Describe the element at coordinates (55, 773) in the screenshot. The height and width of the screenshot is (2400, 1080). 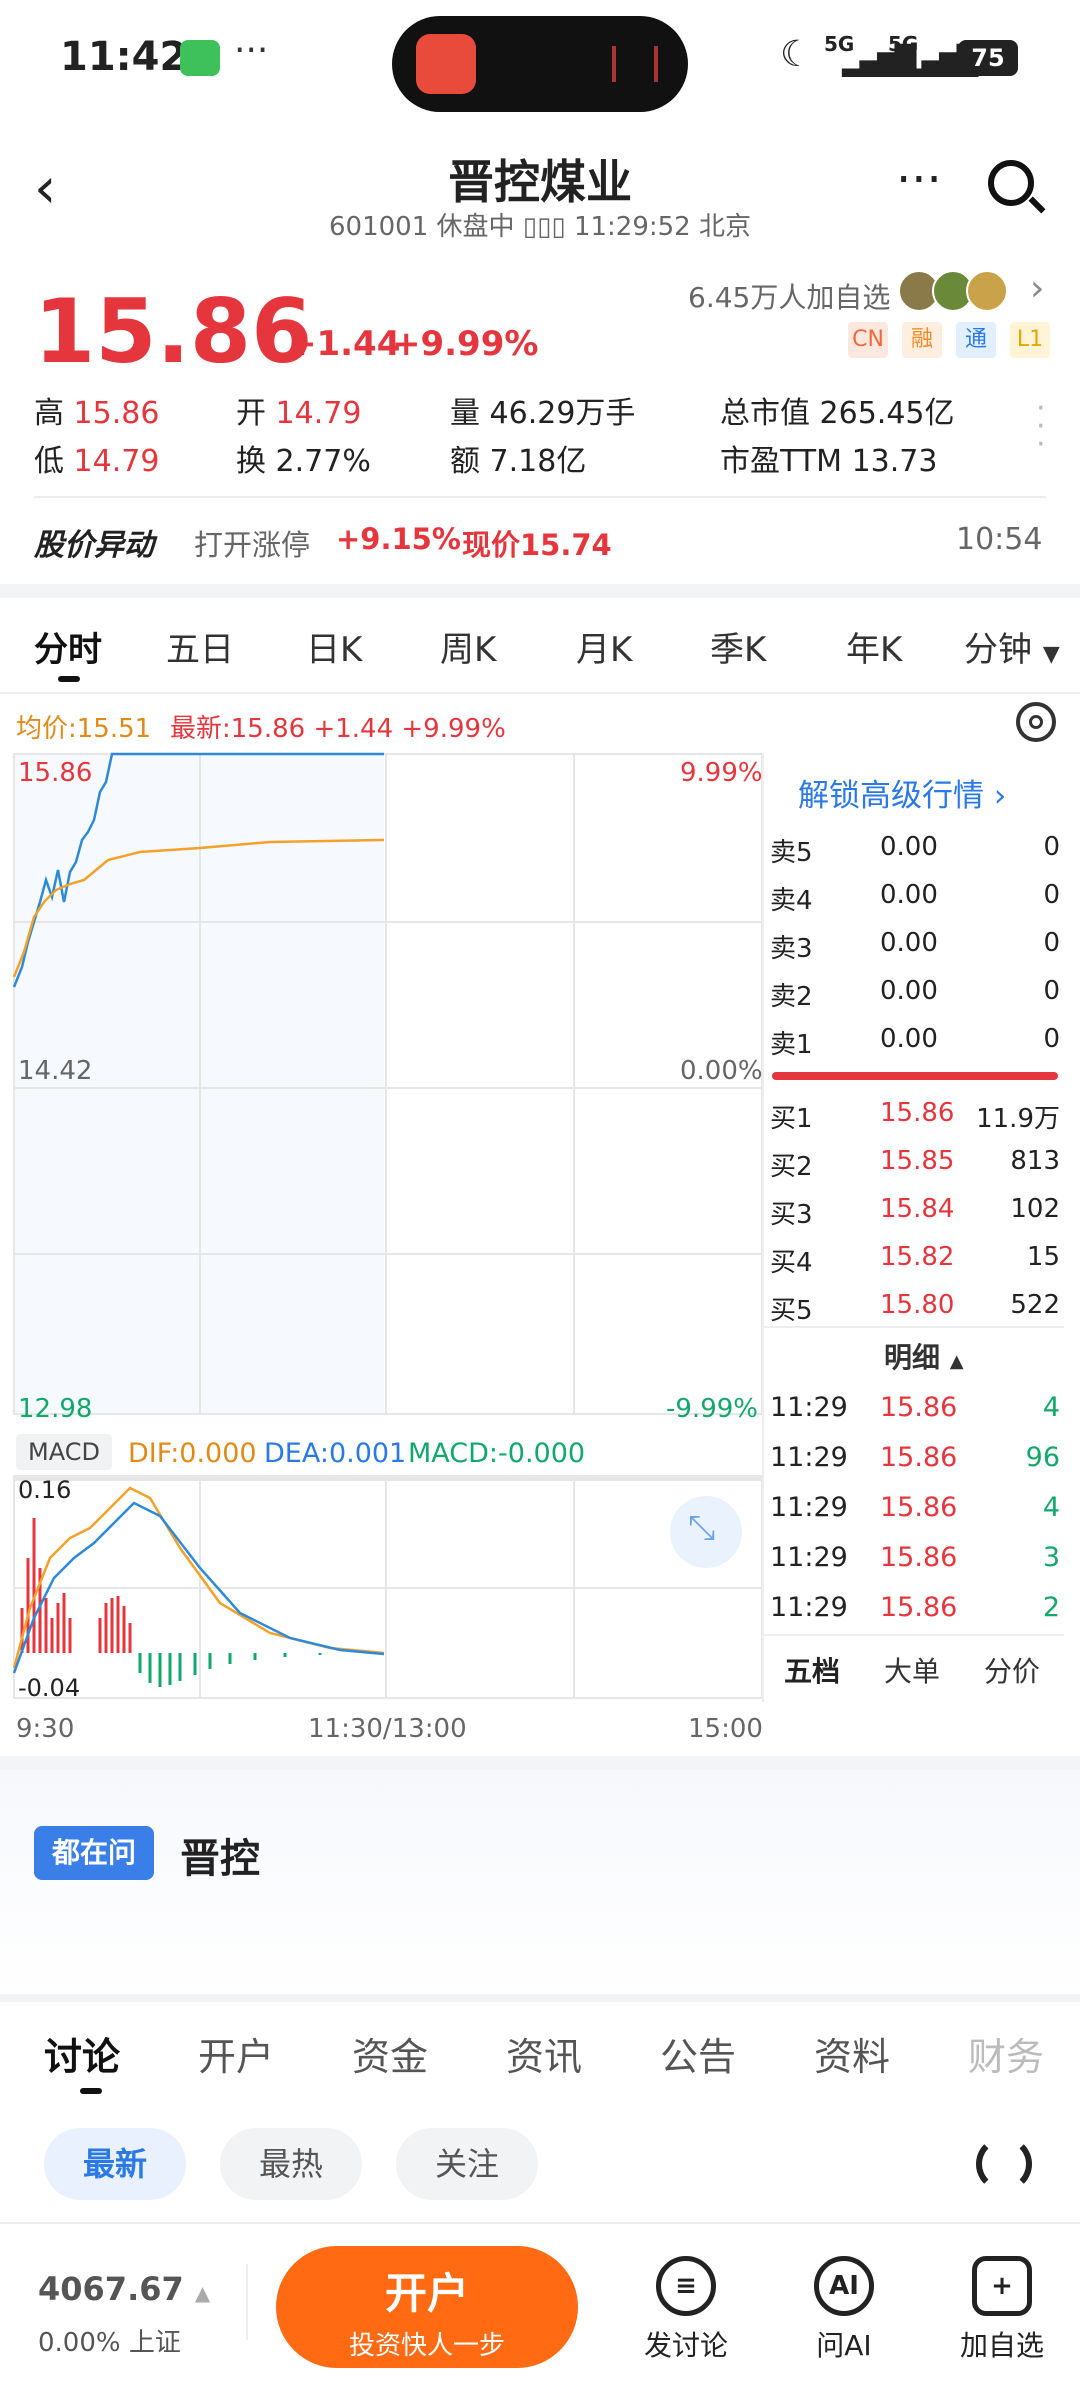
I see `y-label-top: 15.86` at that location.